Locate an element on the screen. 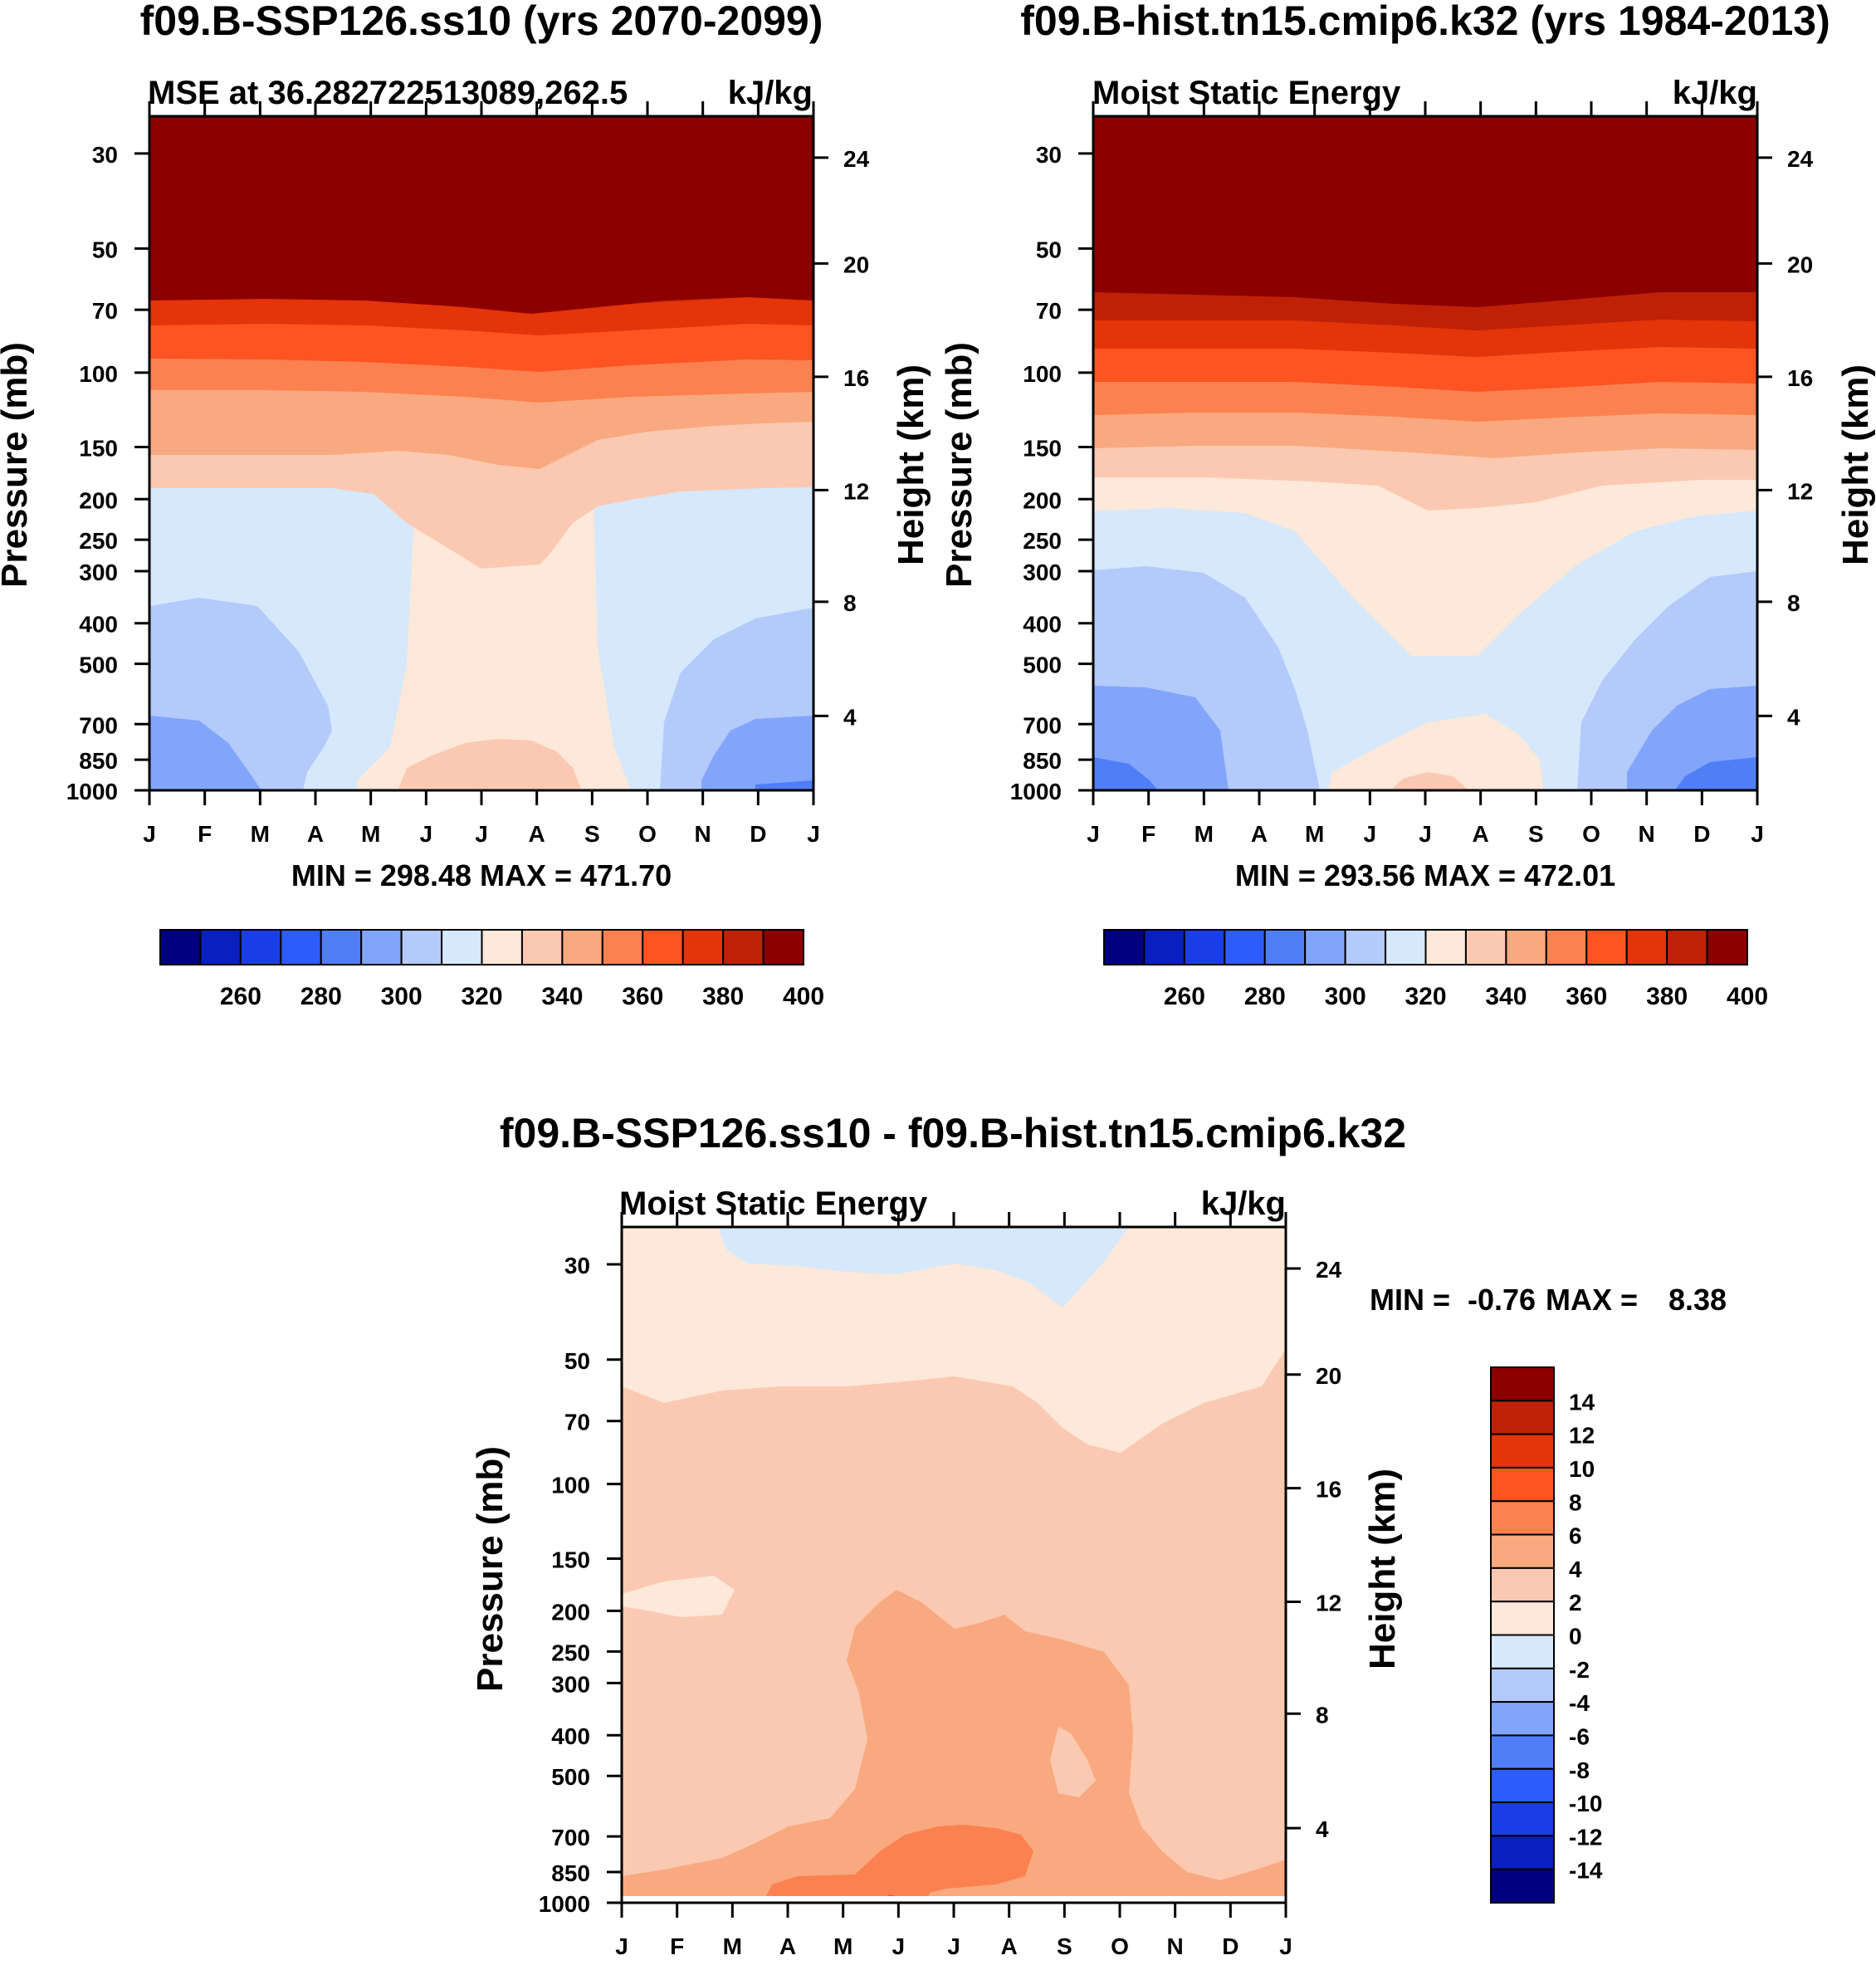 This screenshot has width=1876, height=1965. panel3-stats-max: 8.38 is located at coordinates (1697, 1300).